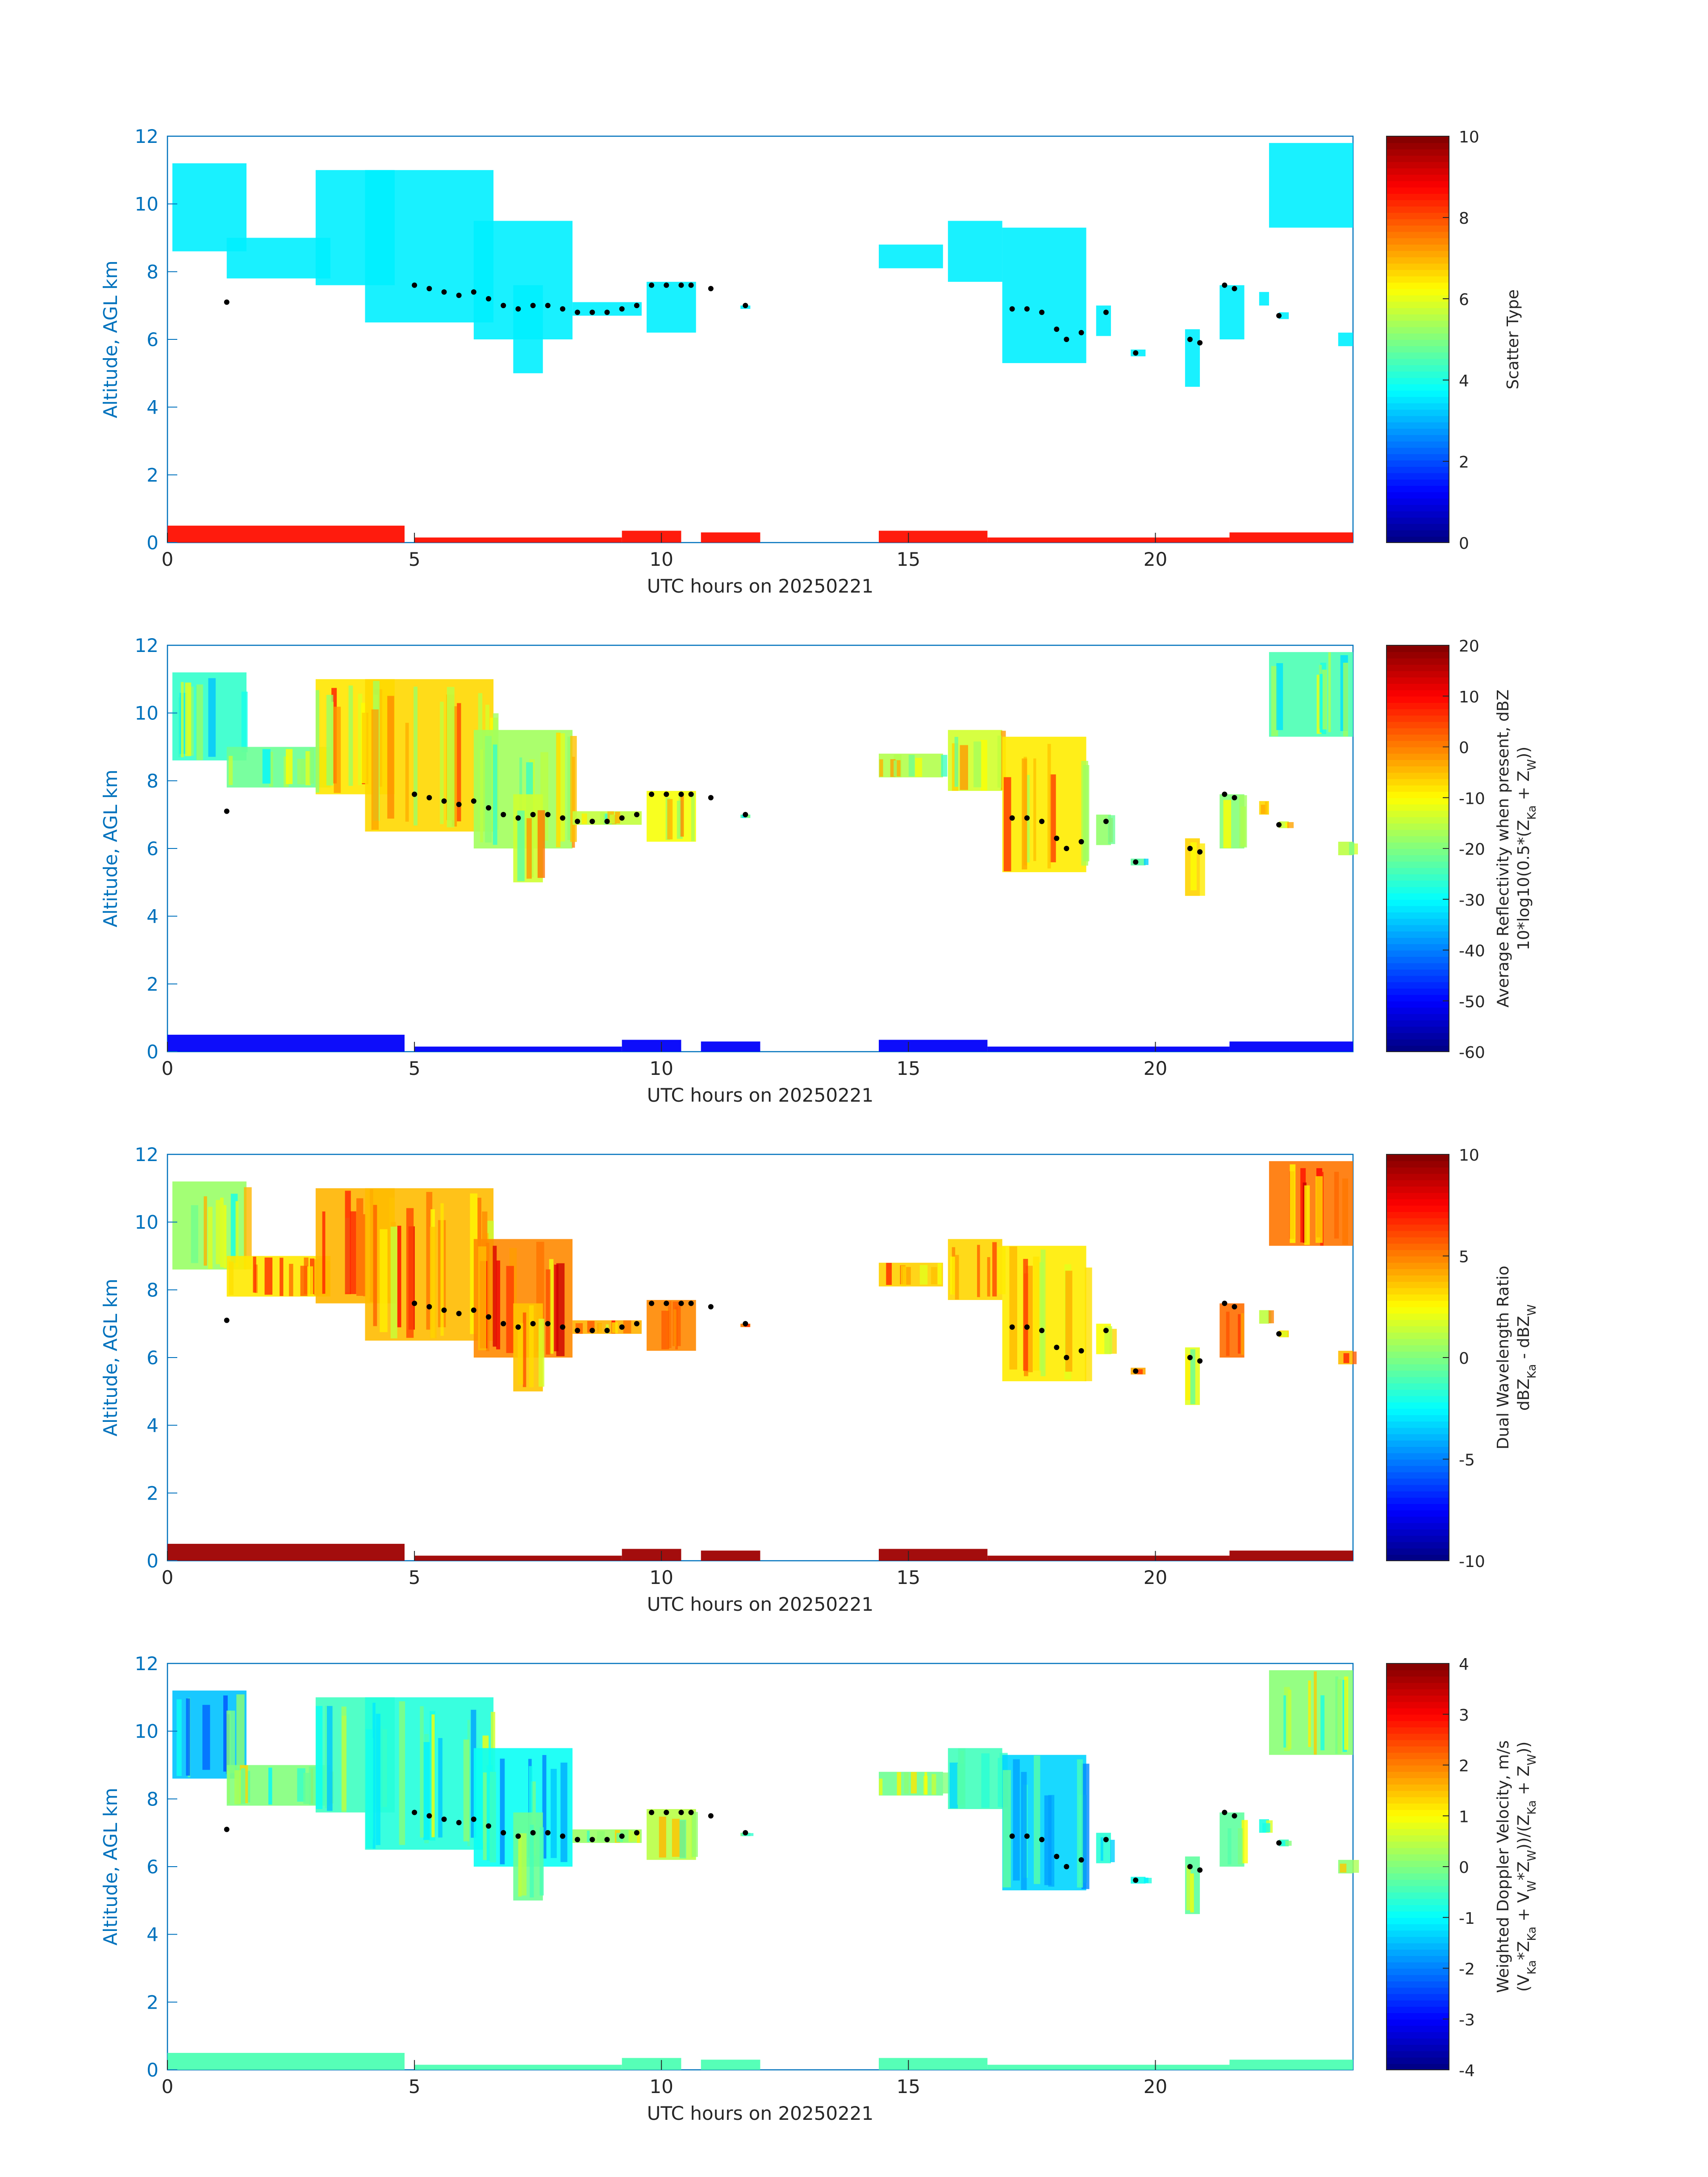 The width and height of the screenshot is (1708, 2177). I want to click on colorbar-label-line: 10*log10(0.5*(ZKa + ZW)), so click(1527, 848).